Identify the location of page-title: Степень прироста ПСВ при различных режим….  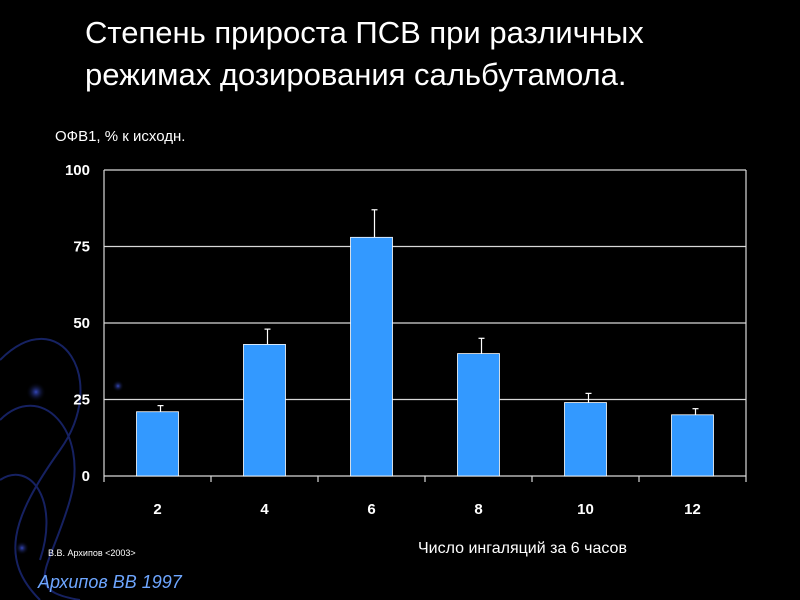
(435, 54).